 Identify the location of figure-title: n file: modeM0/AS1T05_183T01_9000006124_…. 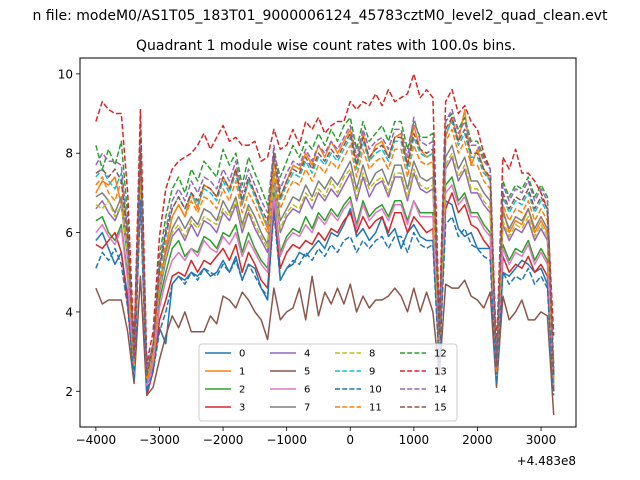
(320, 16).